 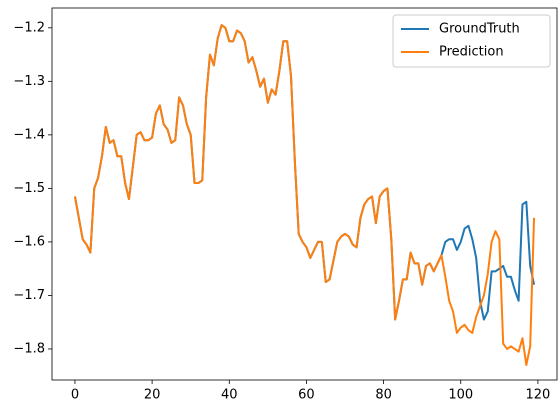 What do you see at coordinates (229, 395) in the screenshot?
I see `x-tick-label: 40` at bounding box center [229, 395].